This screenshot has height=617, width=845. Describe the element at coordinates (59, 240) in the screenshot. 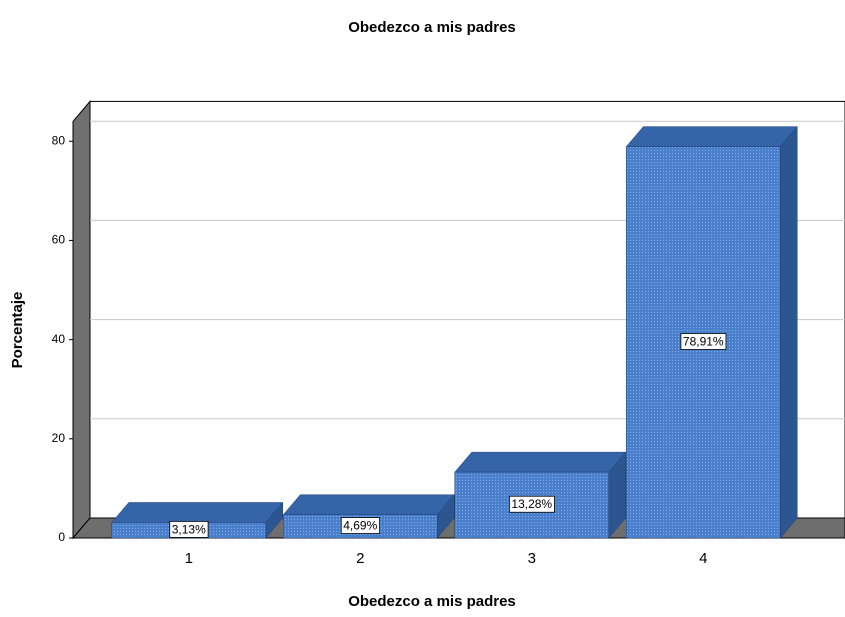

I see `y-tick-label: 60` at that location.